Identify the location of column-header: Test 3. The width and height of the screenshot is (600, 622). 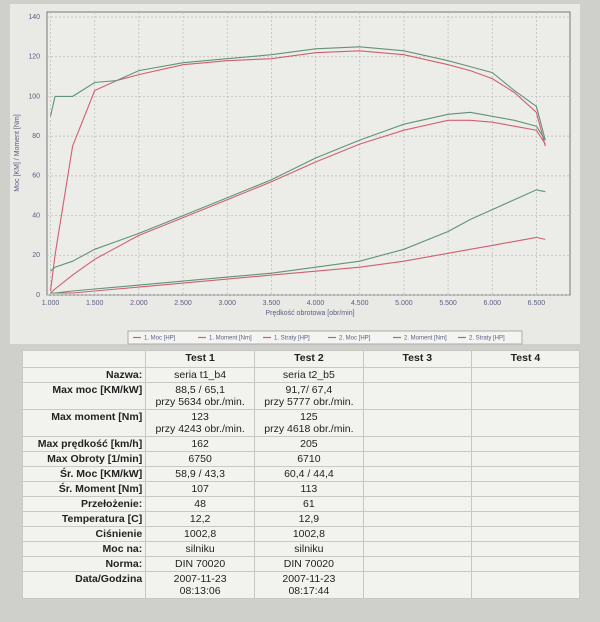
(417, 359).